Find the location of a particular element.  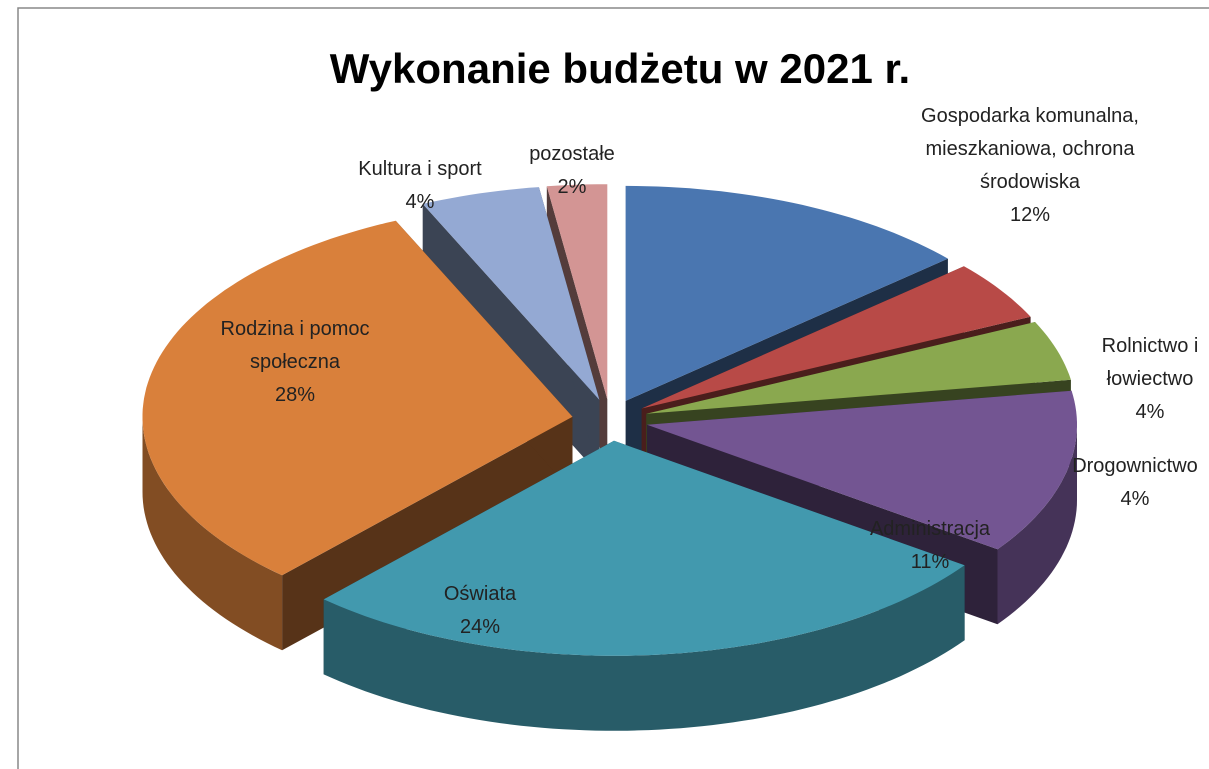

data-label: Rodzina i pomoc społeczna 28% is located at coordinates (295, 362).